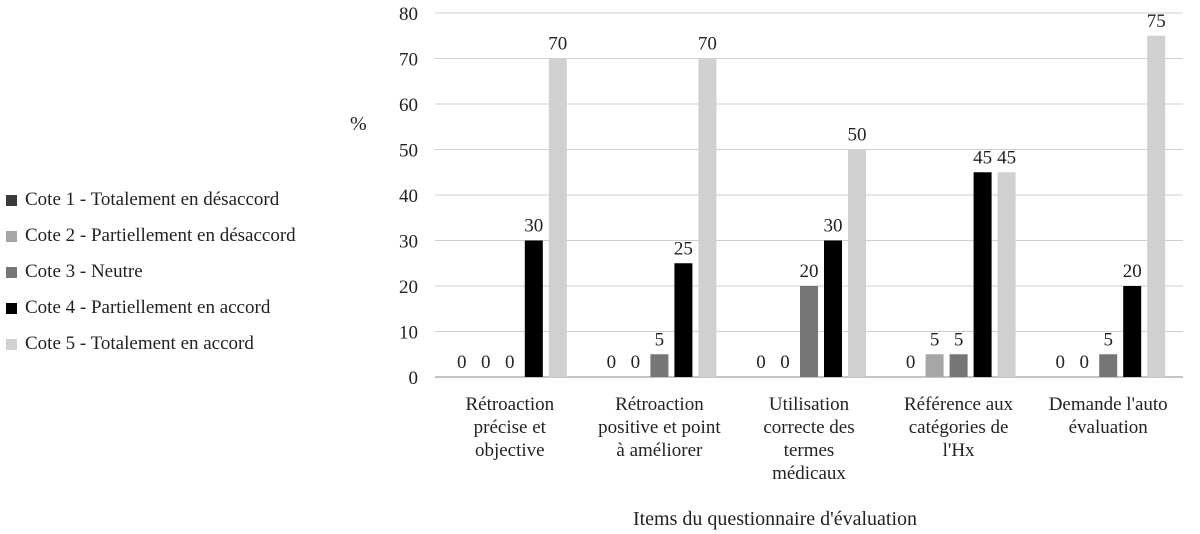  What do you see at coordinates (959, 427) in the screenshot?
I see `x-tick-label: catégories de` at bounding box center [959, 427].